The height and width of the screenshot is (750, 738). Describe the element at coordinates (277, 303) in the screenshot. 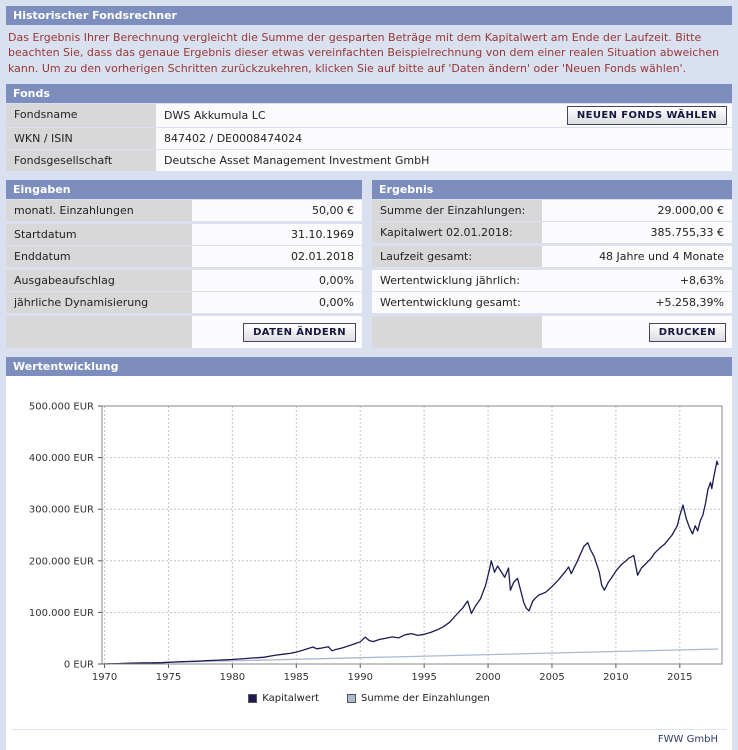

I see `dynamisierung-value: 0,00%` at that location.